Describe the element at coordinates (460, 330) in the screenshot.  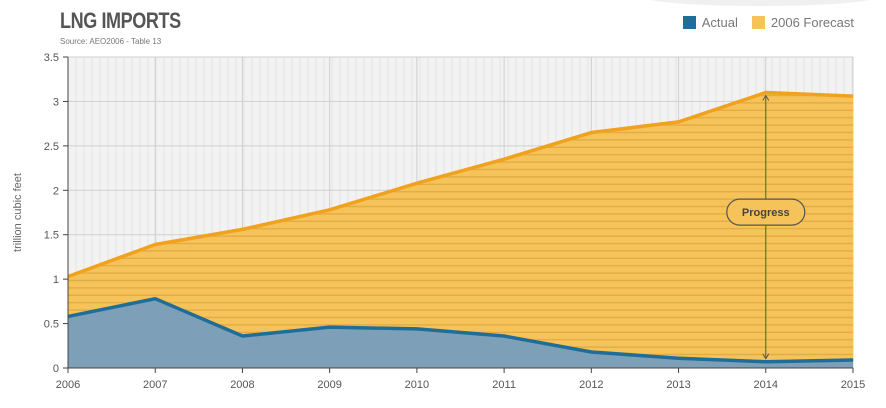
I see `actual-line` at that location.